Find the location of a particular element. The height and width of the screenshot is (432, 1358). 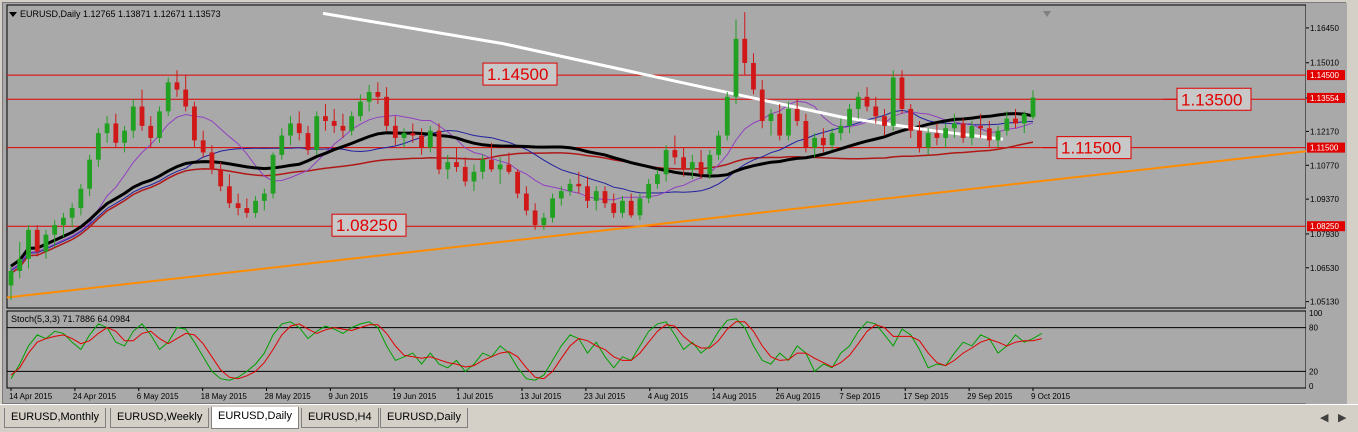

dropdown-triangle-icon is located at coordinates (13, 15).